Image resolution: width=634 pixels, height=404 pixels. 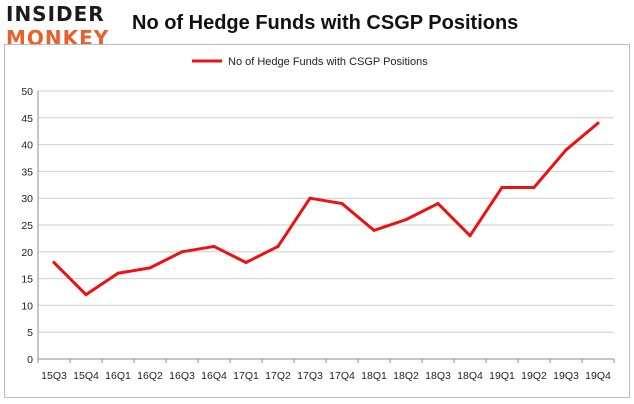 What do you see at coordinates (534, 376) in the screenshot?
I see `x-tick-label: 19Q2` at bounding box center [534, 376].